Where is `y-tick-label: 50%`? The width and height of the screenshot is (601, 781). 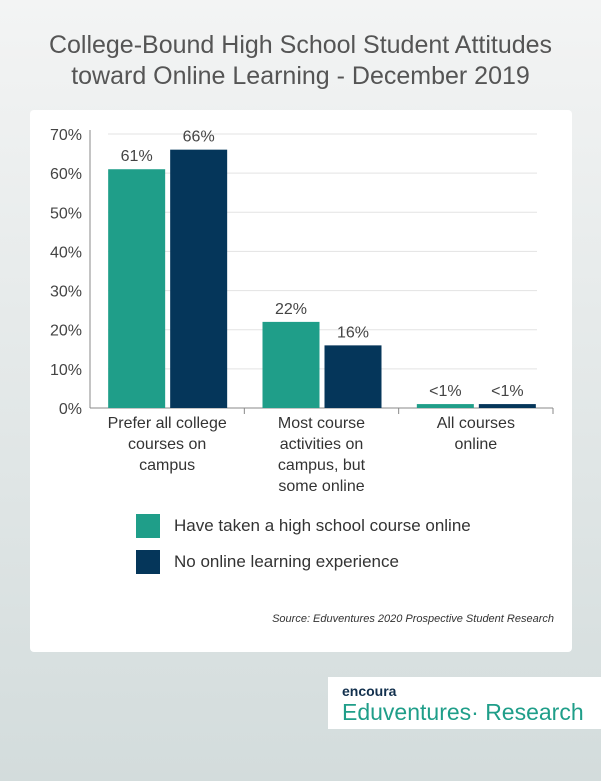 y-tick-label: 50% is located at coordinates (66, 213).